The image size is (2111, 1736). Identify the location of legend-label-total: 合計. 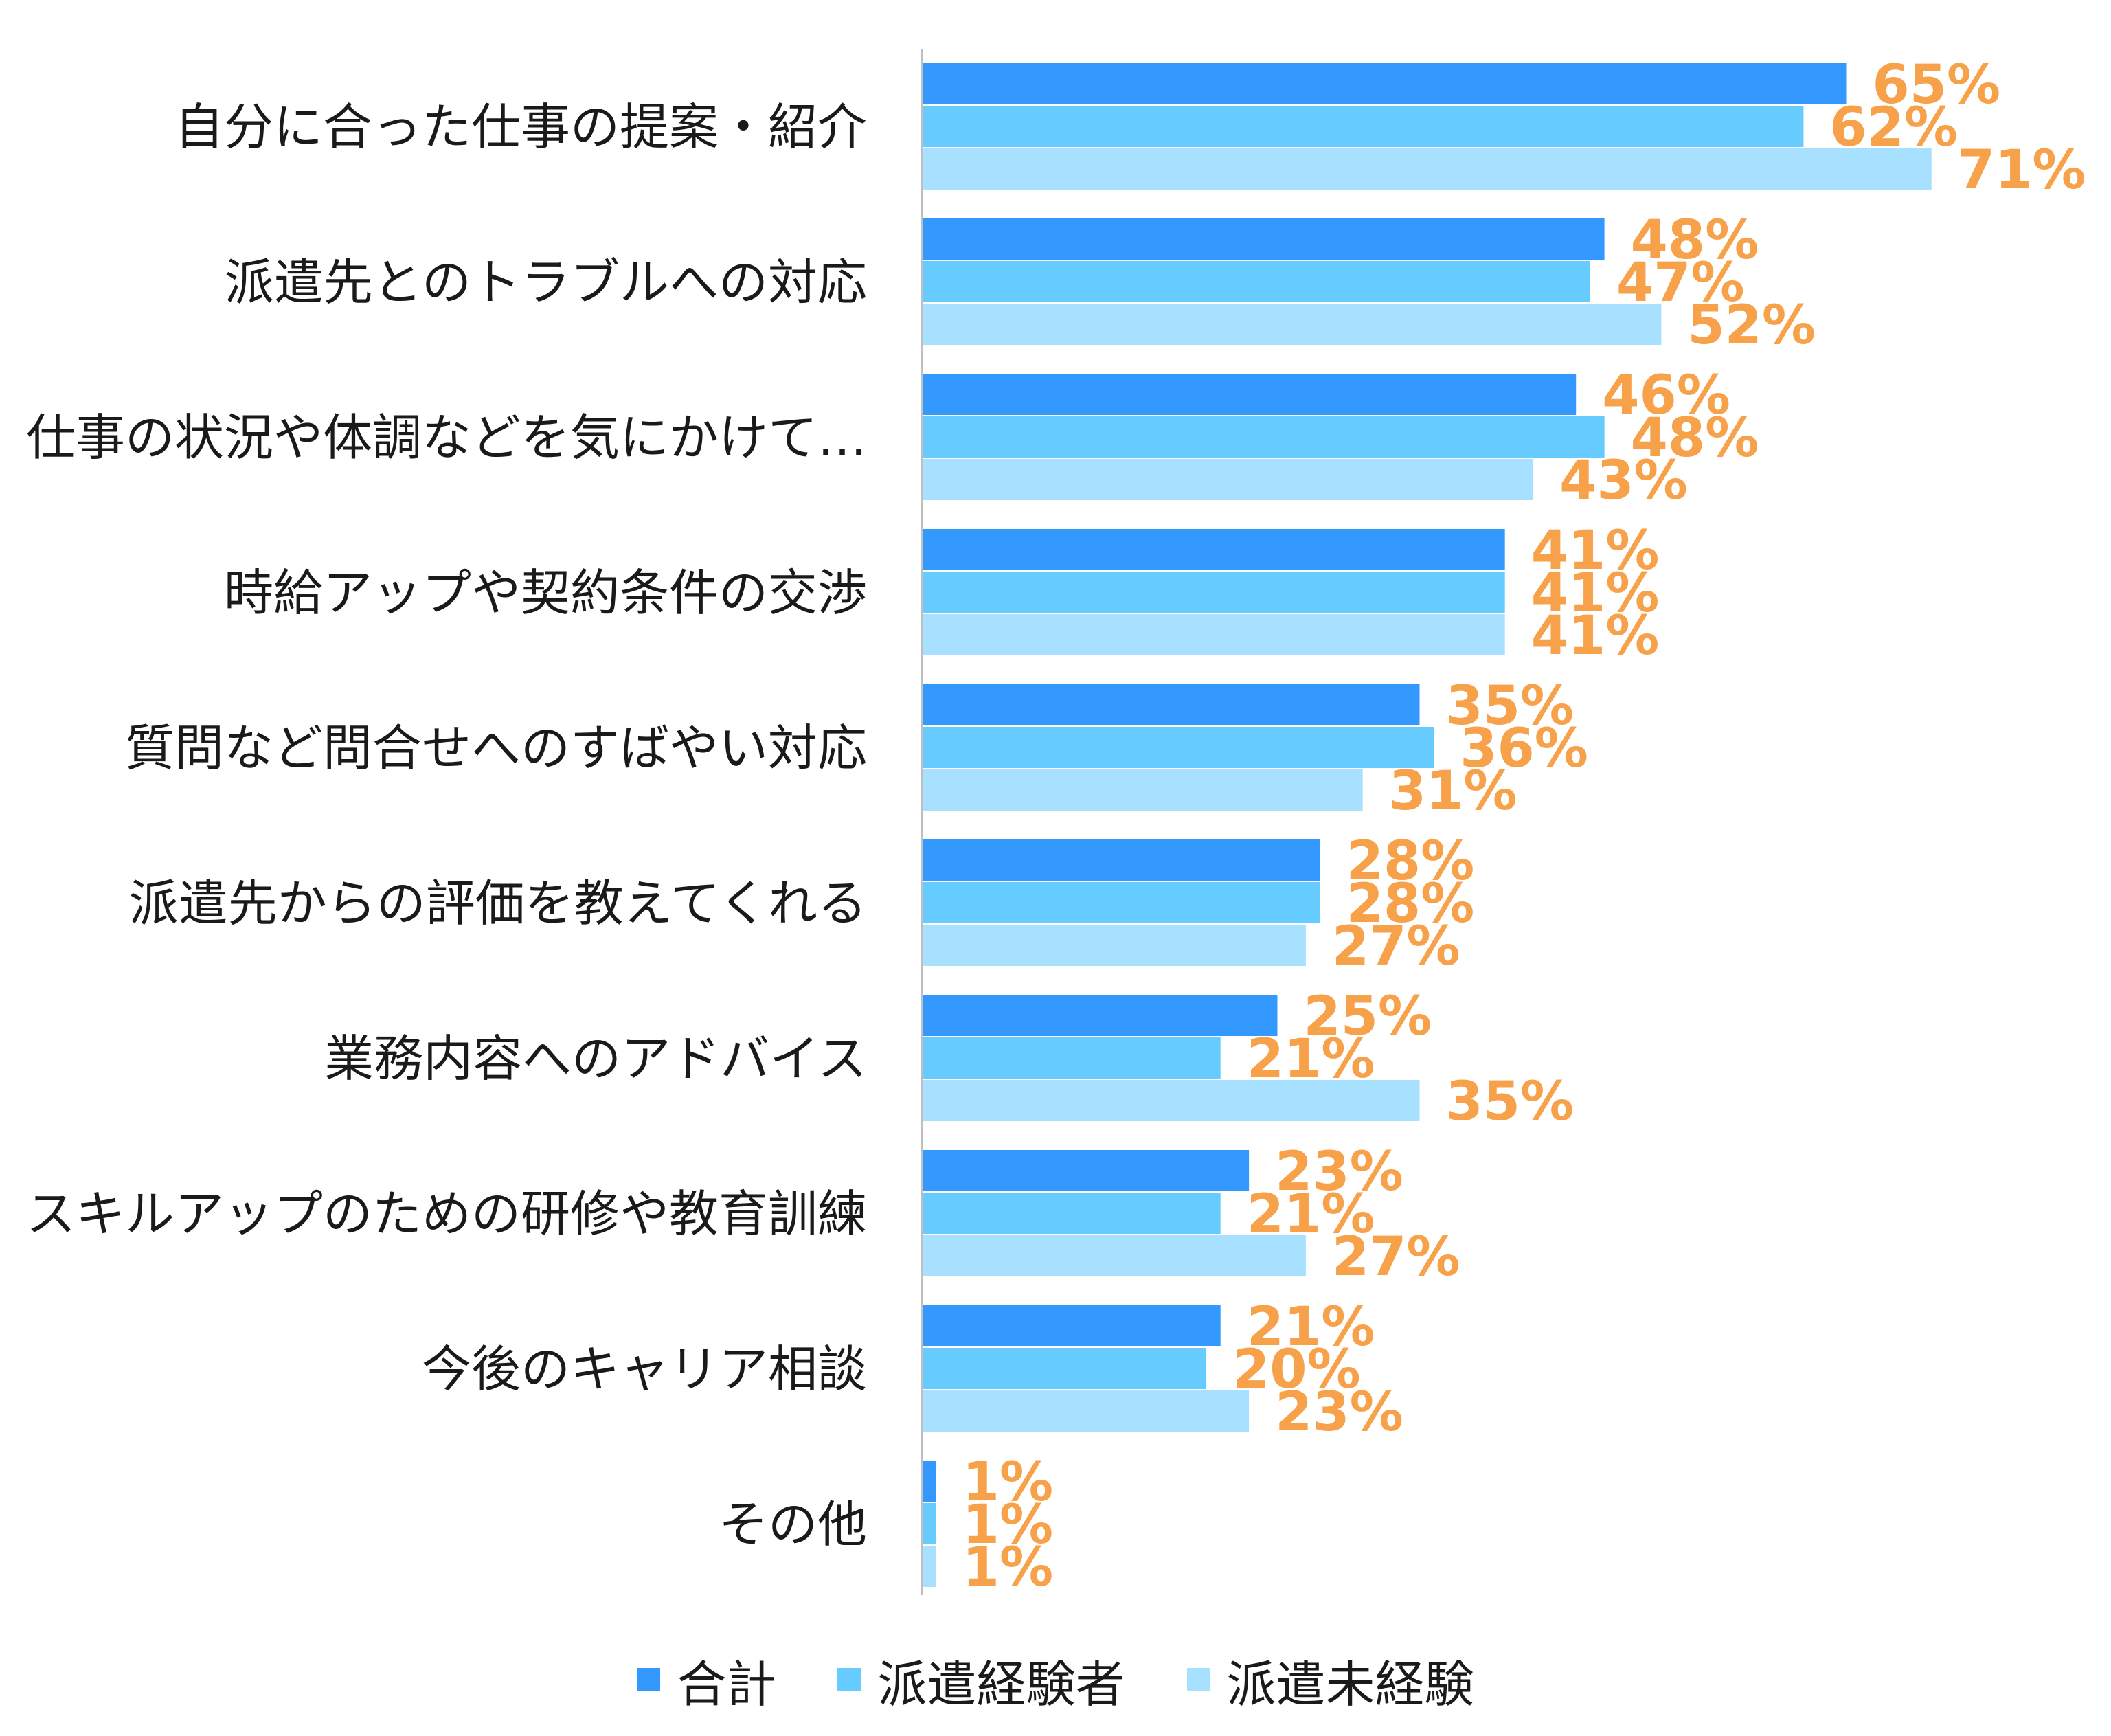
(726, 1684).